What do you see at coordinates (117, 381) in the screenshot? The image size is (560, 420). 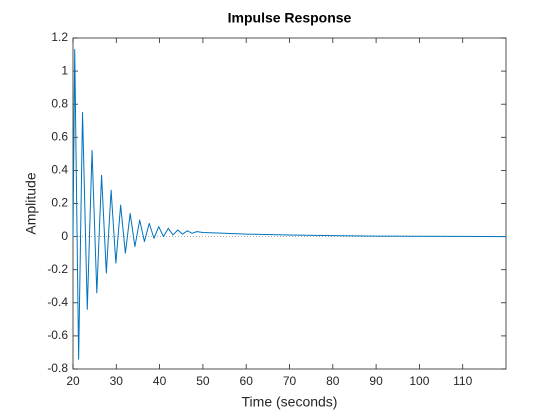 I see `x-tick-label: 30` at bounding box center [117, 381].